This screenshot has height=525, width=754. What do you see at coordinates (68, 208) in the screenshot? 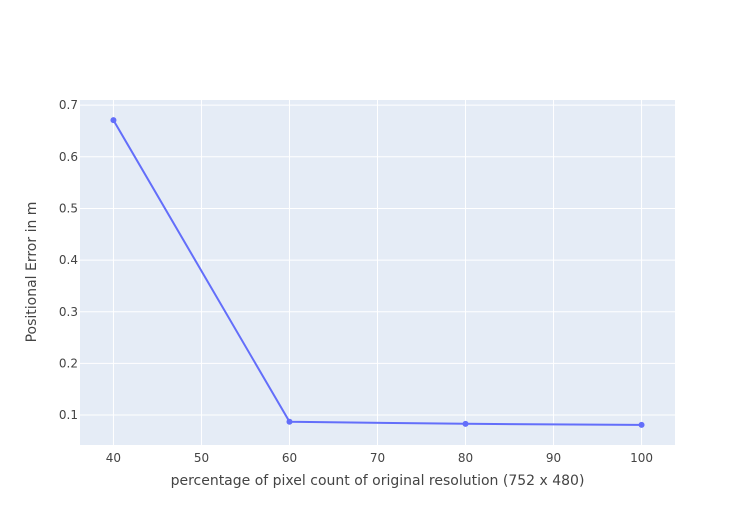
I see `y-tick-label: 0.5` at bounding box center [68, 208].